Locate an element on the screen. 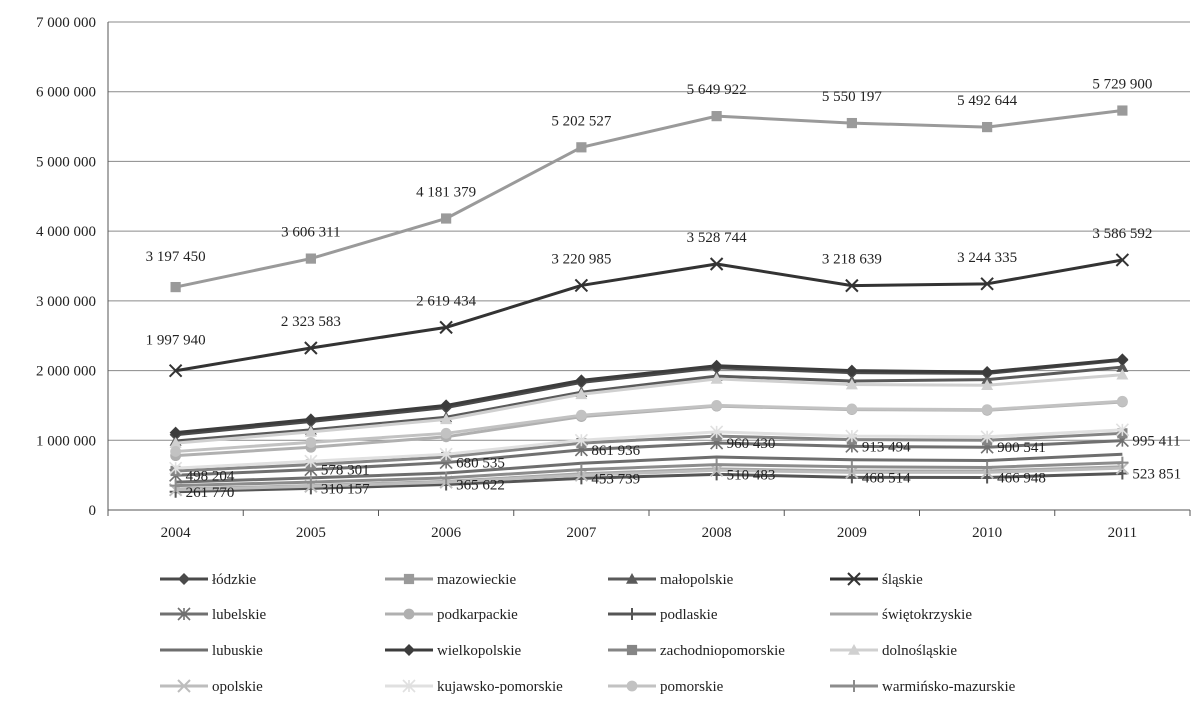 This screenshot has height=707, width=1202. legend-label: mazowieckie is located at coordinates (476, 580).